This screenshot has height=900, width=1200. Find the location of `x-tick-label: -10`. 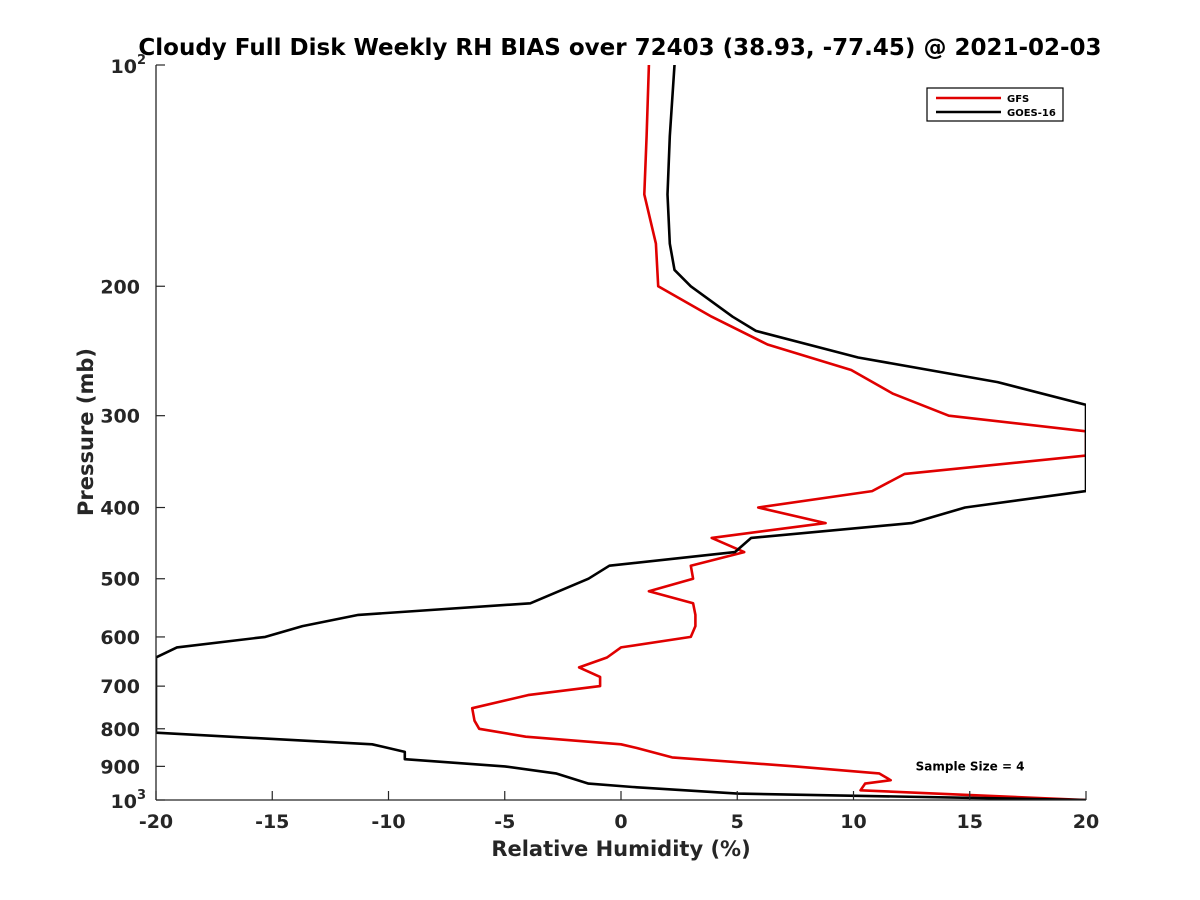

x-tick-label: -10 is located at coordinates (388, 822).